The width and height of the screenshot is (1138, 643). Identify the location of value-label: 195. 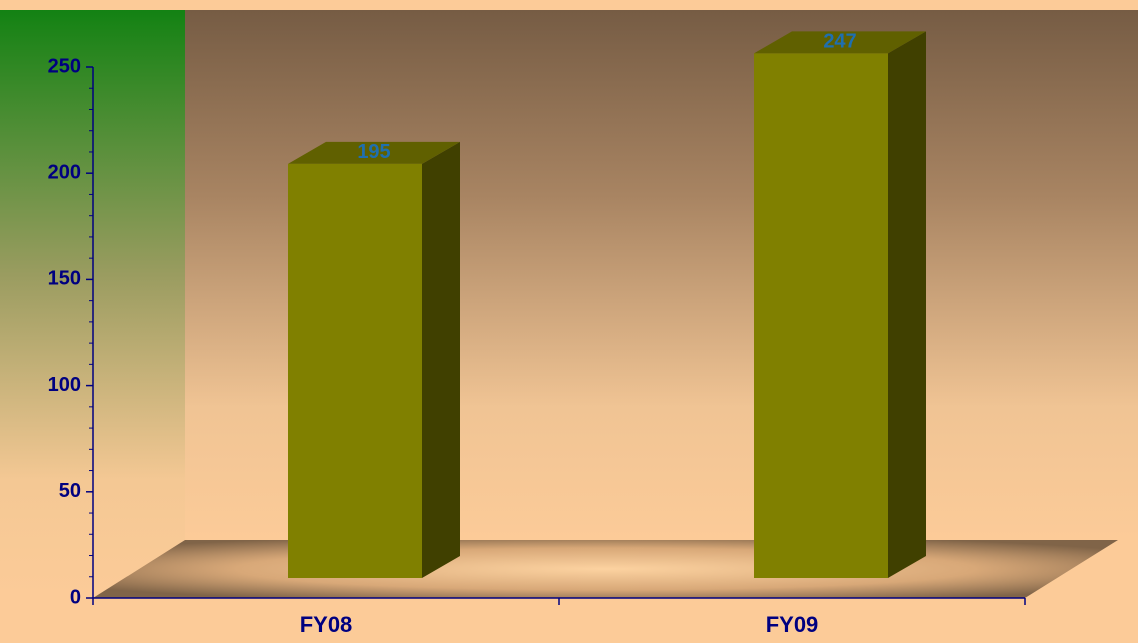
(373, 152).